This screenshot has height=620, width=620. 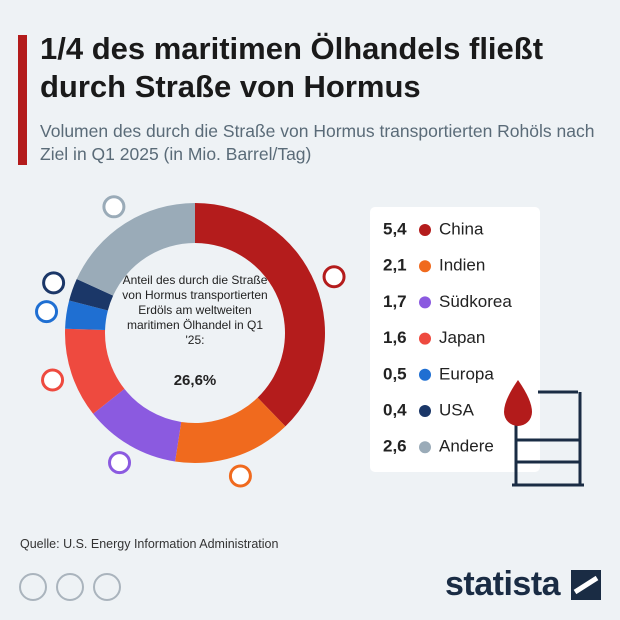 What do you see at coordinates (395, 337) in the screenshot?
I see `legend-value: 1,6` at bounding box center [395, 337].